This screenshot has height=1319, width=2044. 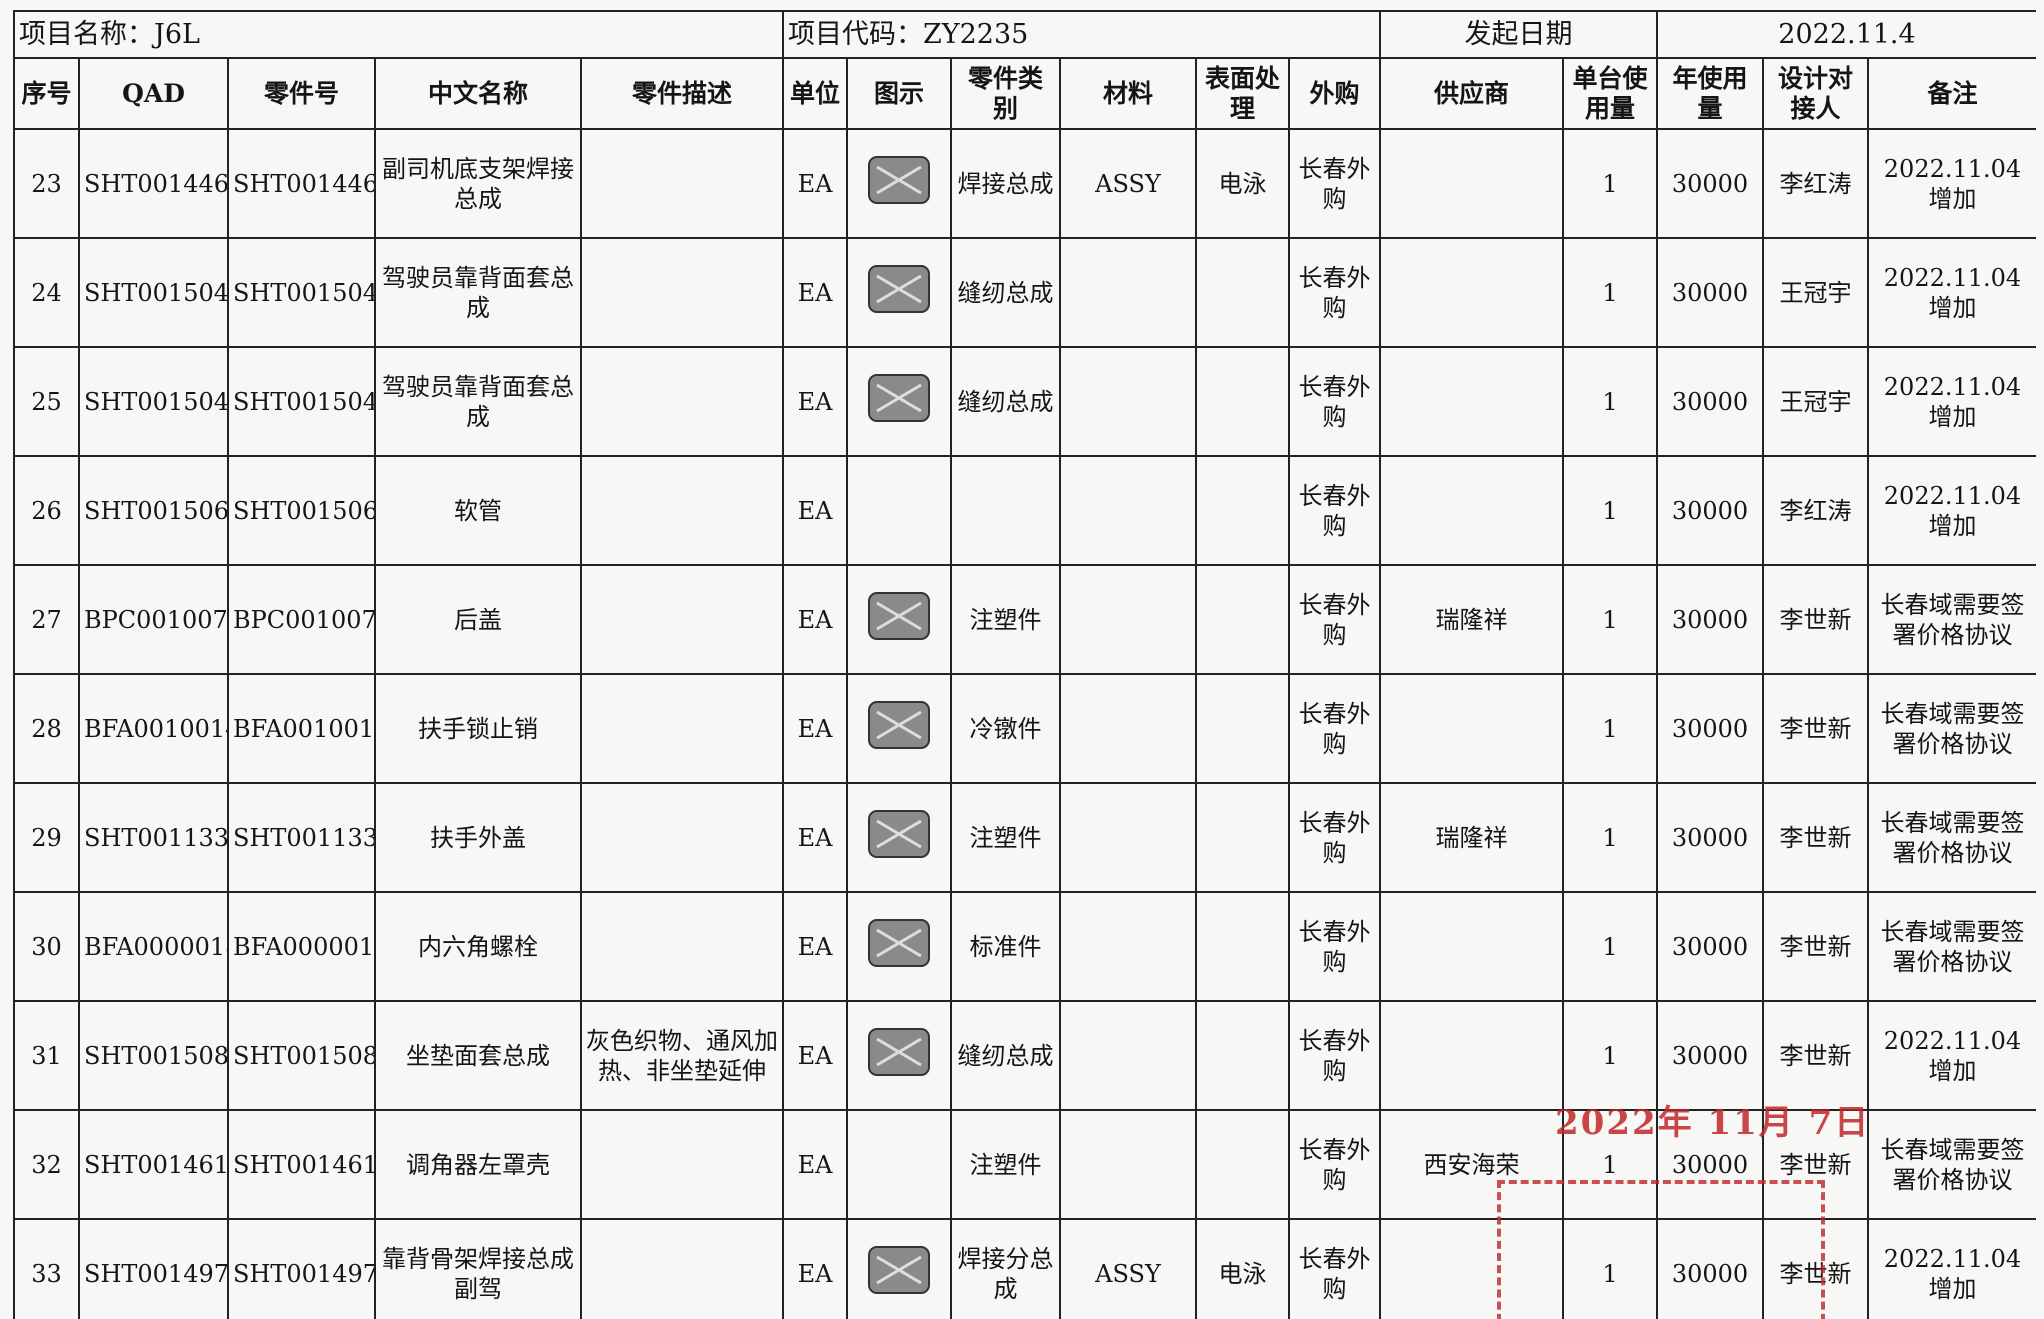 I want to click on cell: 扶手外盖, so click(x=478, y=837).